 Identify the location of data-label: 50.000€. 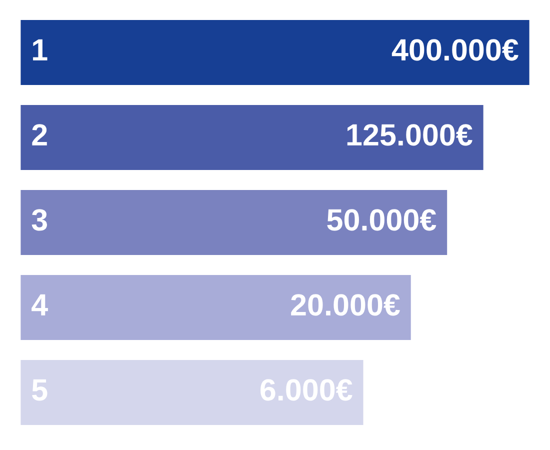
(381, 220).